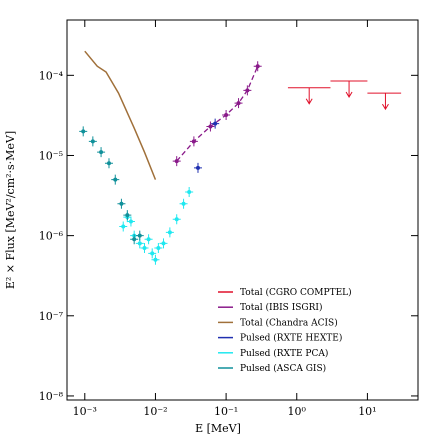  I want to click on x-axis-label: E [MeV], so click(218, 428).